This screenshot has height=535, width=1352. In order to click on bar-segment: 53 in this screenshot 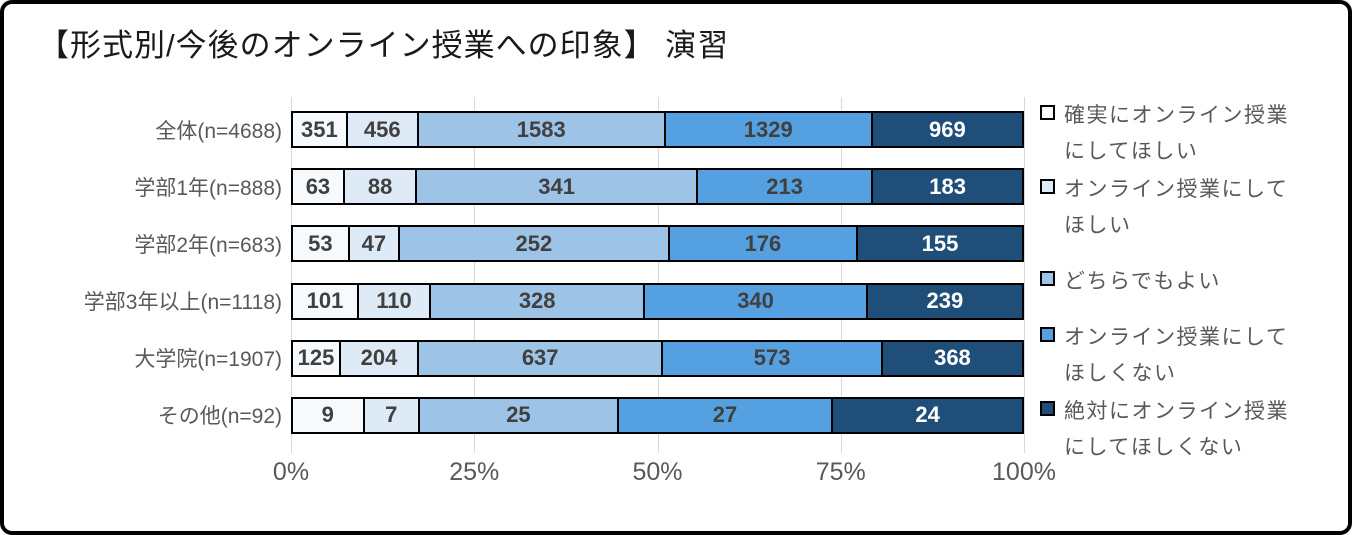, I will do `click(320, 244)`.